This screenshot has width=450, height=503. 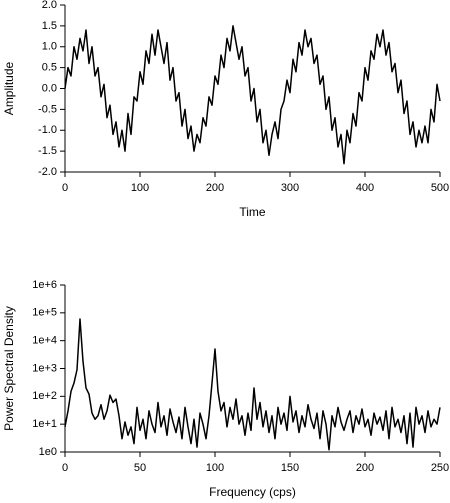 I want to click on x-axis-label: Time, so click(x=252, y=212).